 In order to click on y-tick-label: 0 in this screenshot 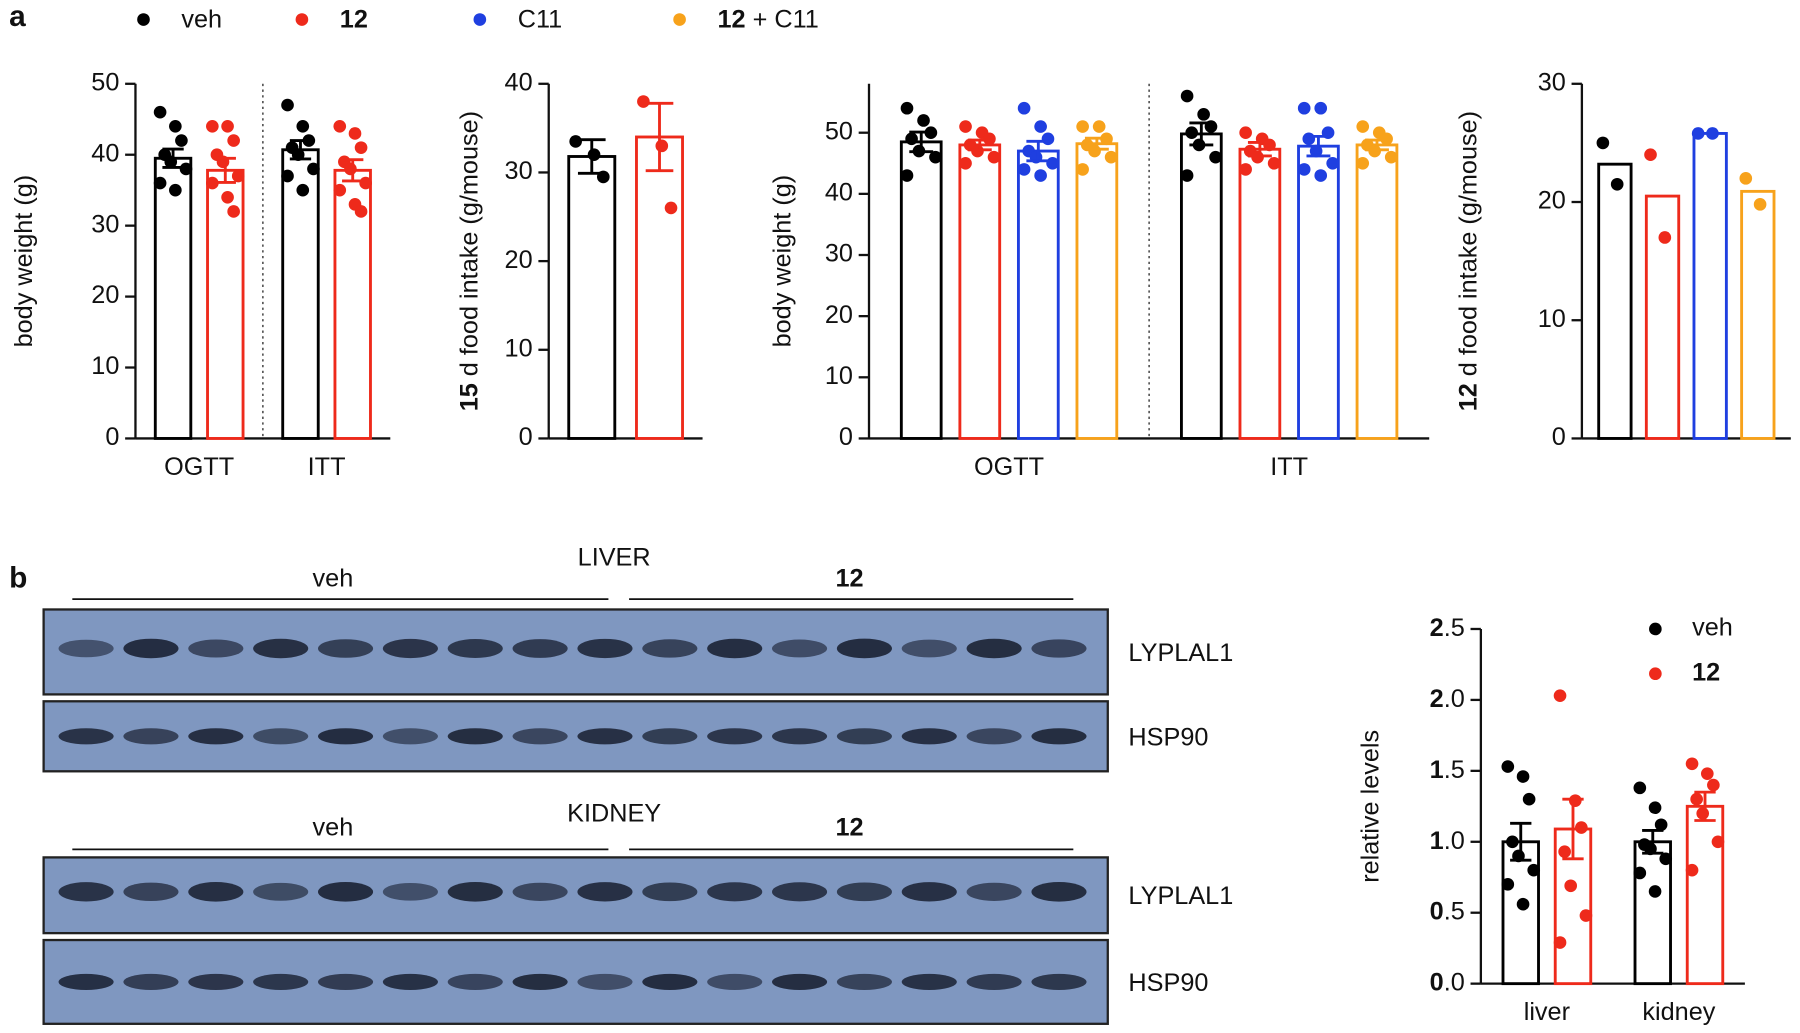, I will do `click(526, 437)`.